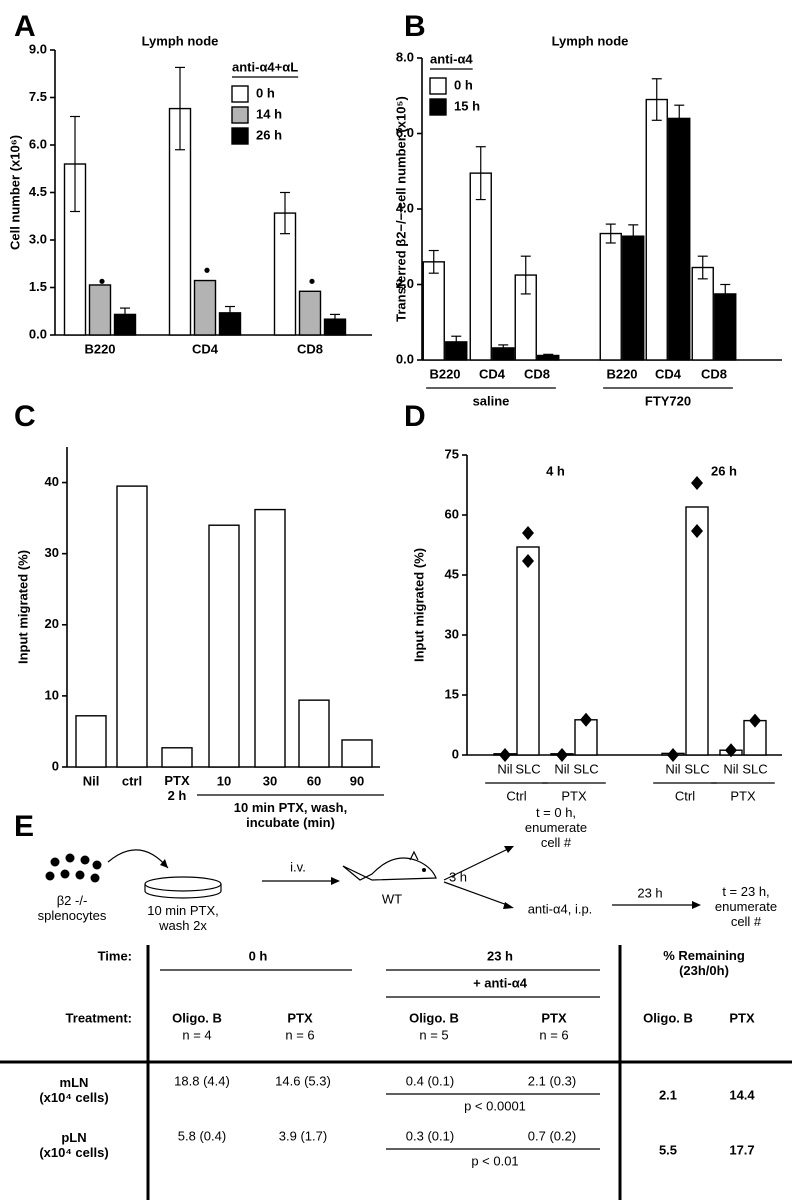 The width and height of the screenshot is (792, 1200). What do you see at coordinates (389, 869) in the screenshot?
I see `mouse` at bounding box center [389, 869].